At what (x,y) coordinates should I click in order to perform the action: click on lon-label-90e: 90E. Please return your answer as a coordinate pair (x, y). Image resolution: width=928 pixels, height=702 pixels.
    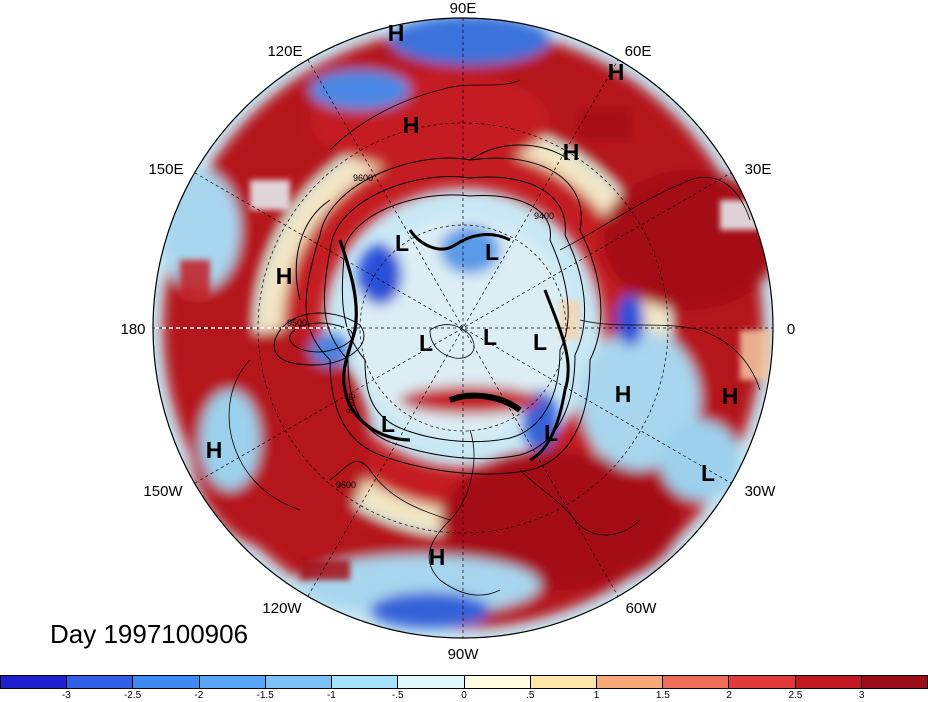
    Looking at the image, I should click on (463, 8).